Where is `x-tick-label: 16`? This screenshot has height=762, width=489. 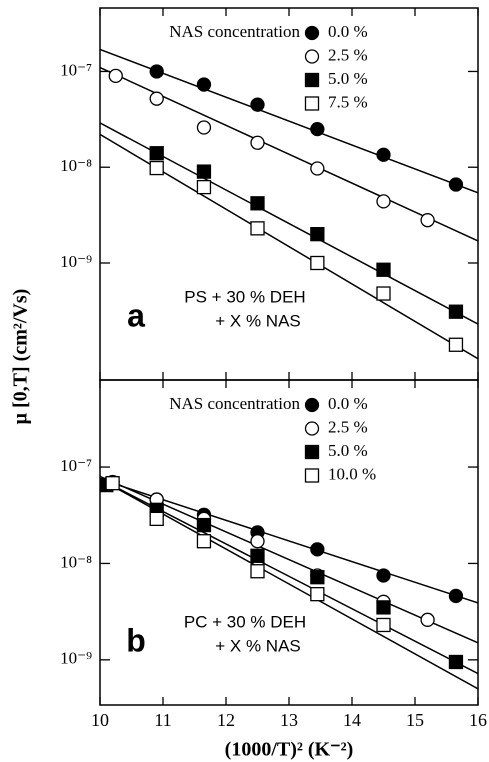 x-tick-label: 16 is located at coordinates (478, 720).